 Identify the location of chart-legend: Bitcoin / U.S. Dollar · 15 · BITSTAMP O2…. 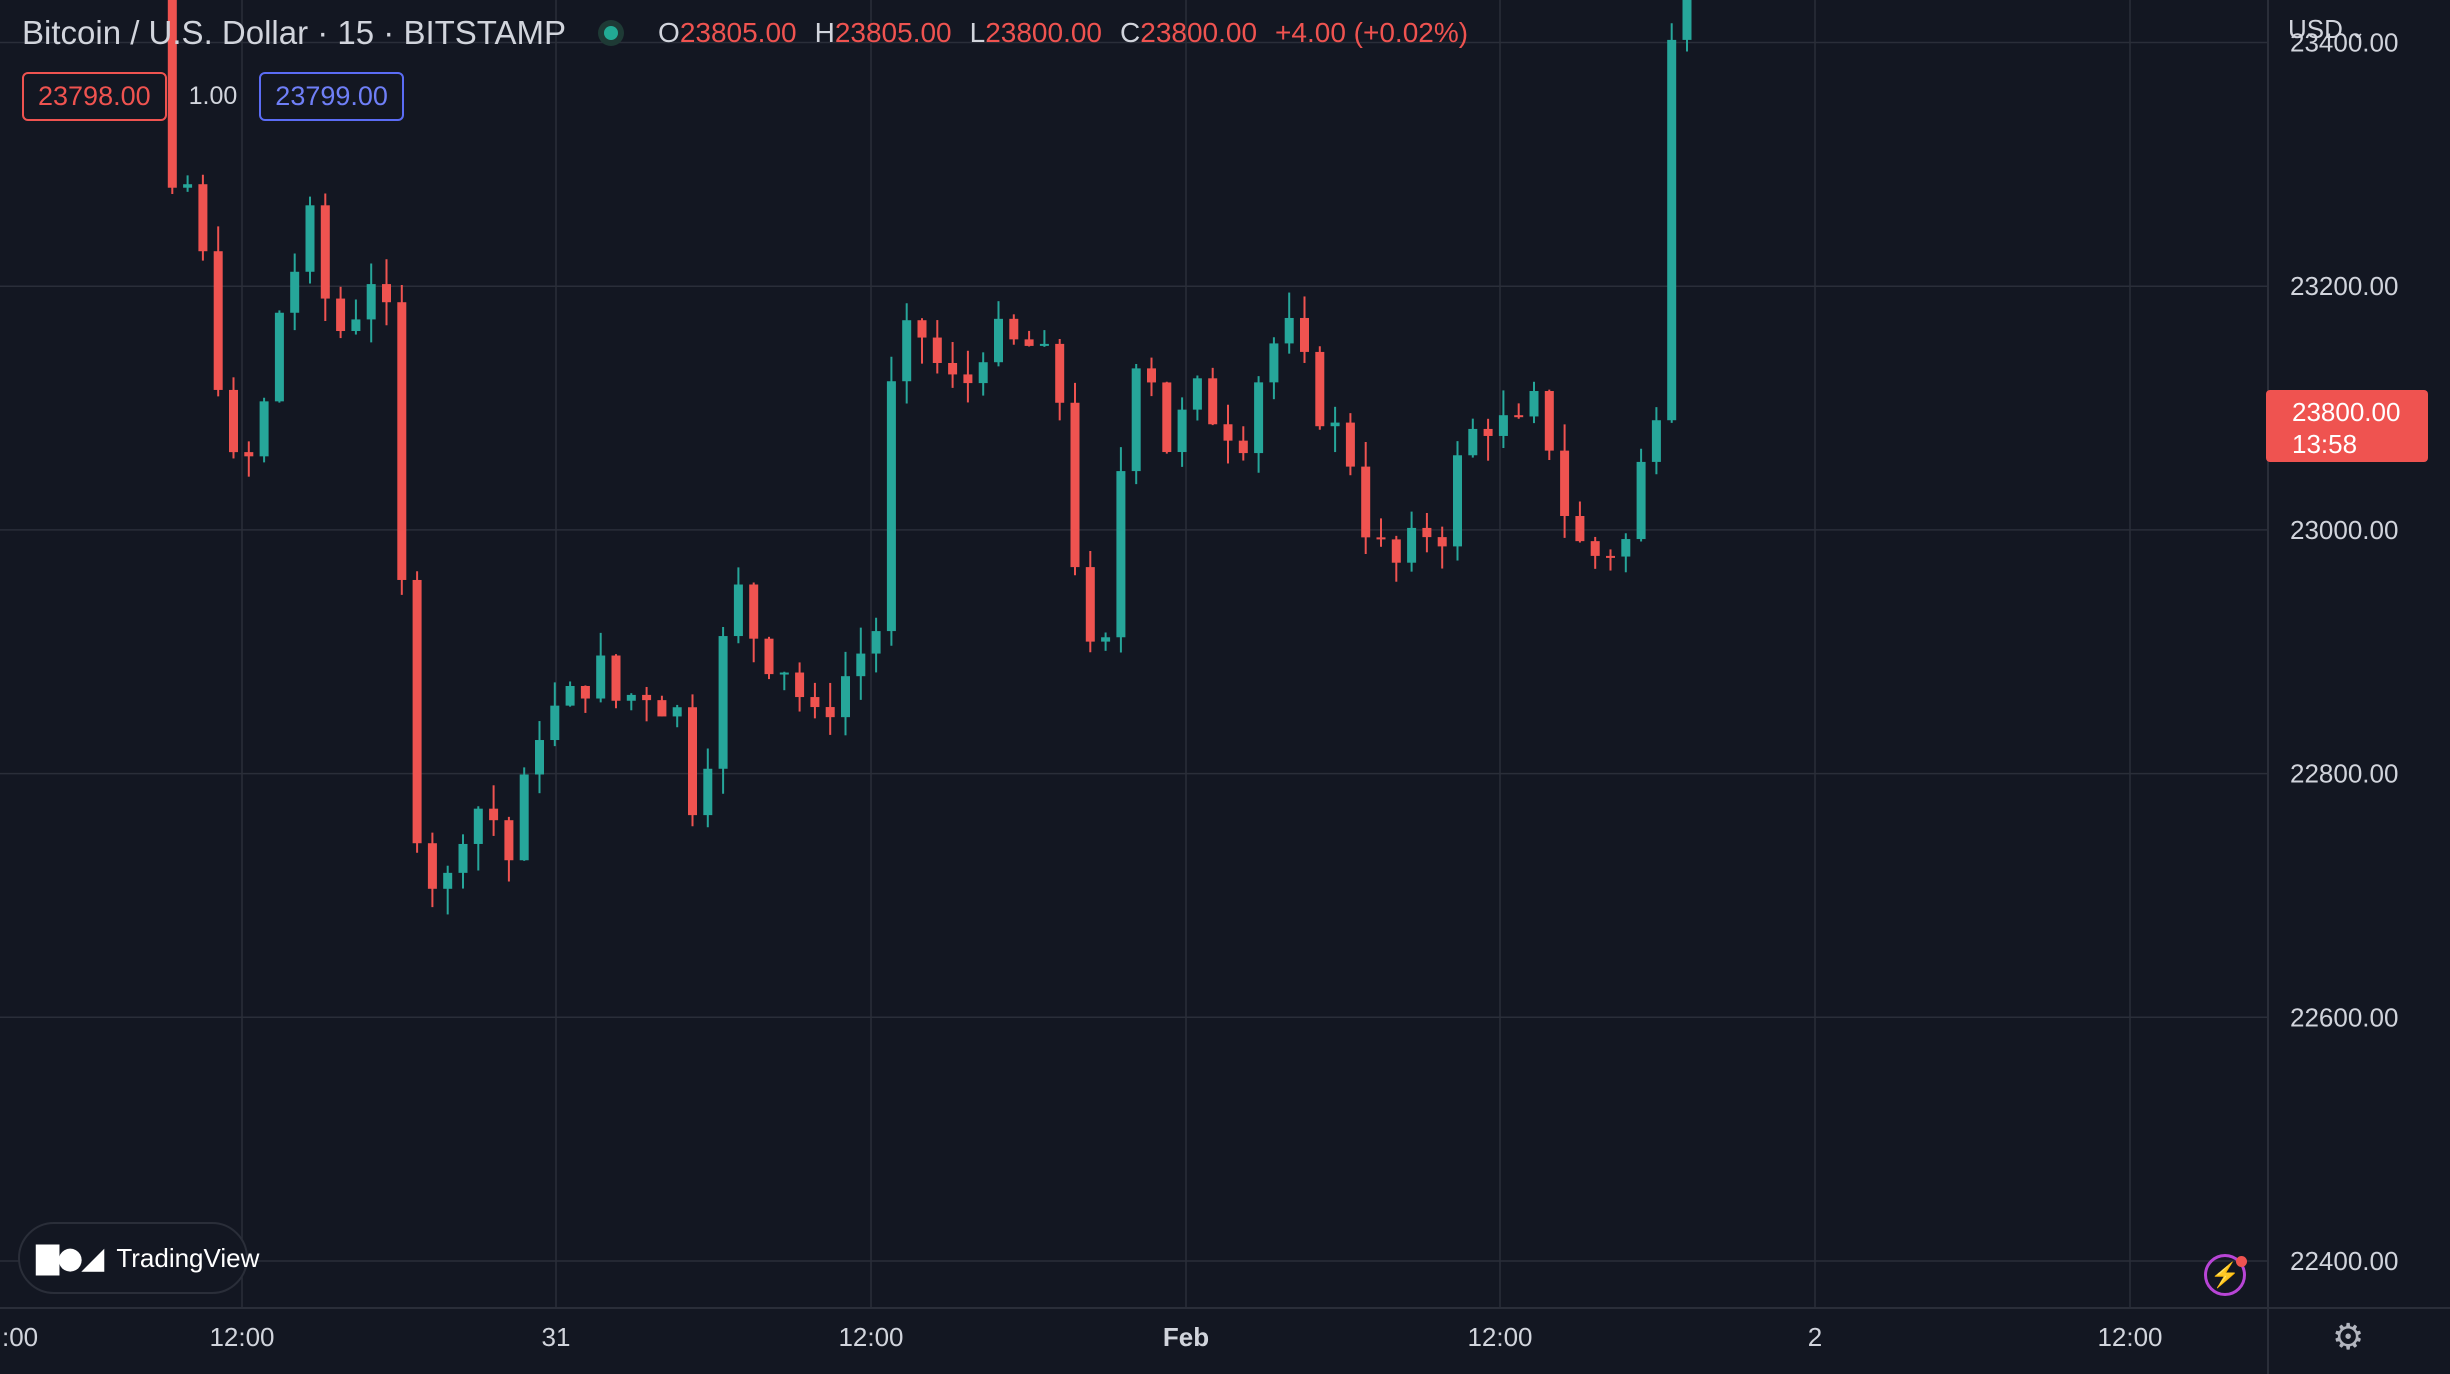
(745, 33).